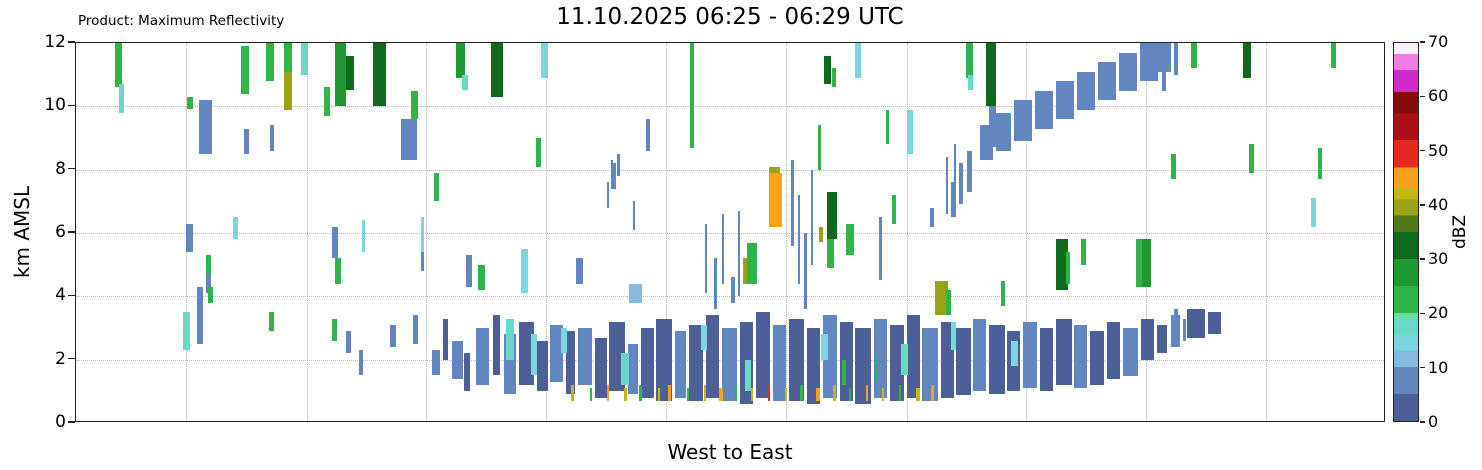 This screenshot has width=1482, height=470. What do you see at coordinates (60, 168) in the screenshot?
I see `y-tick-label: 8` at bounding box center [60, 168].